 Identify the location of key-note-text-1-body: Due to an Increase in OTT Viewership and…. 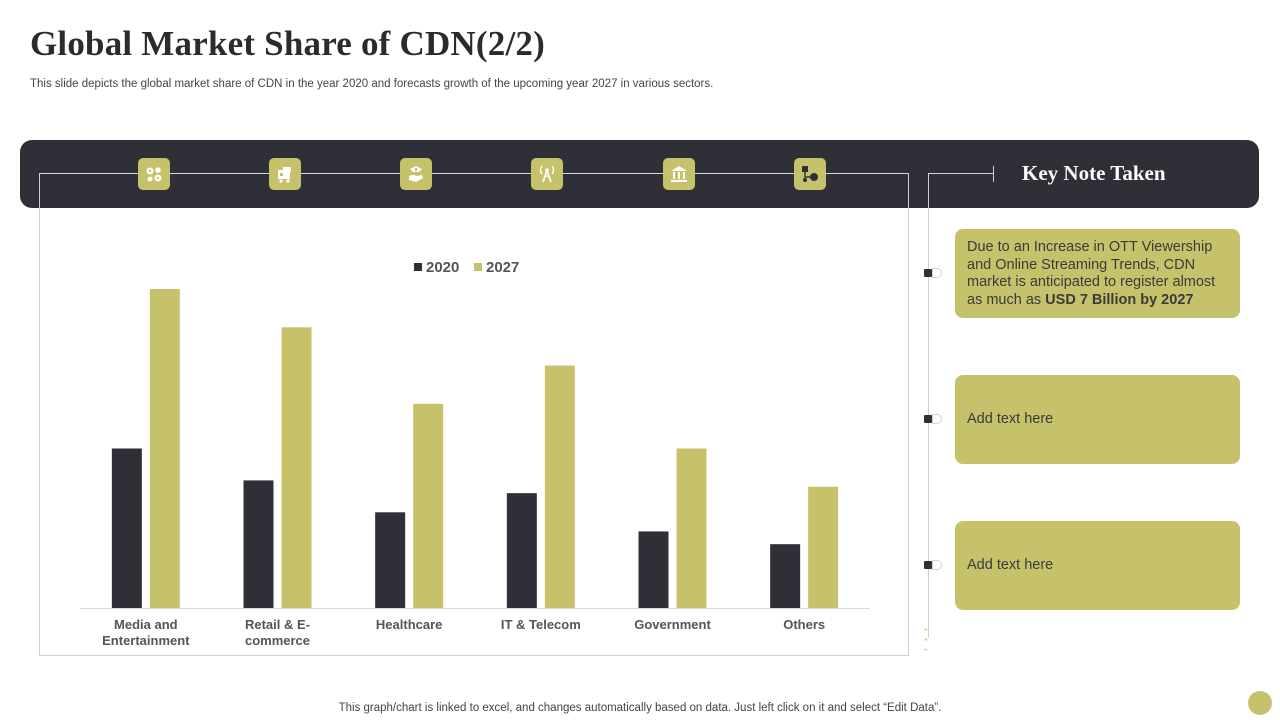
(1091, 273).